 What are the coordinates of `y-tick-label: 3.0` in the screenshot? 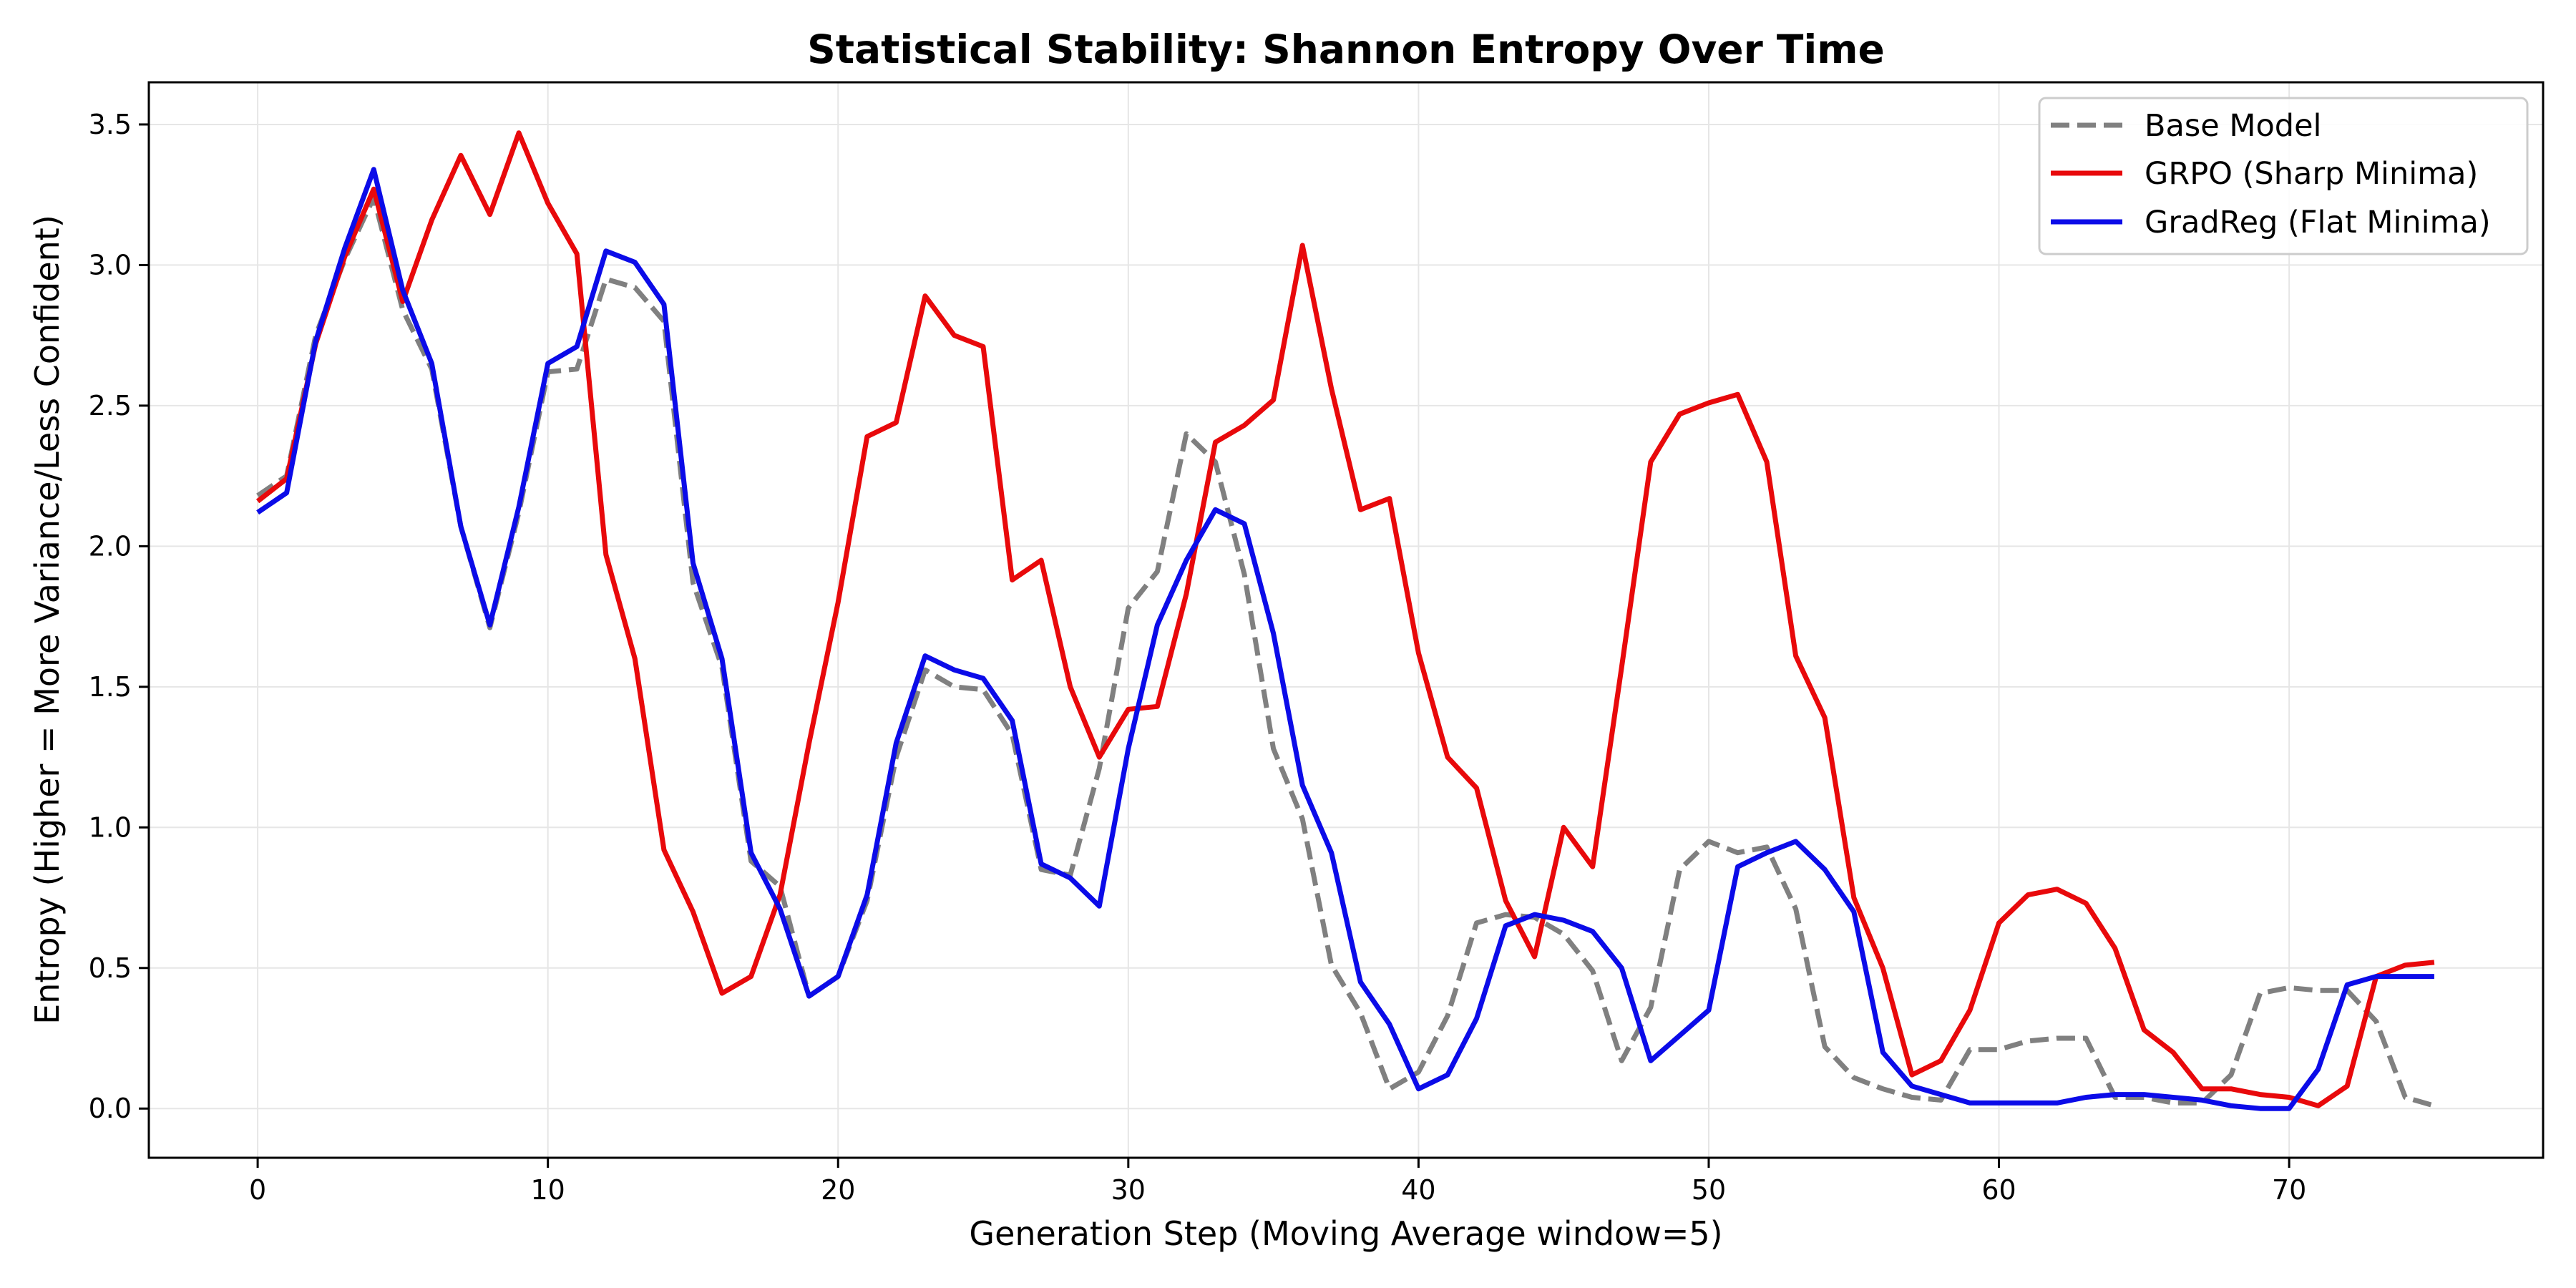 It's located at (110, 264).